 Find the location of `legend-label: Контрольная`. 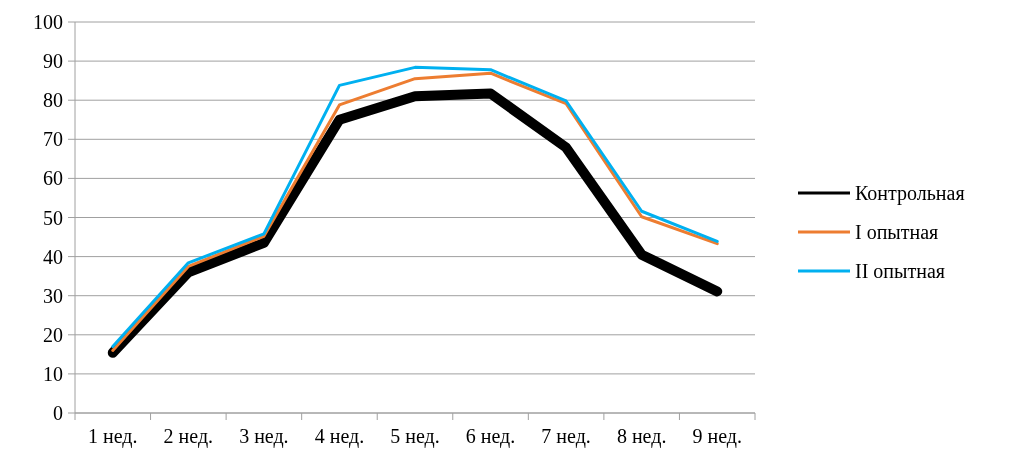

legend-label: Контрольная is located at coordinates (910, 193).